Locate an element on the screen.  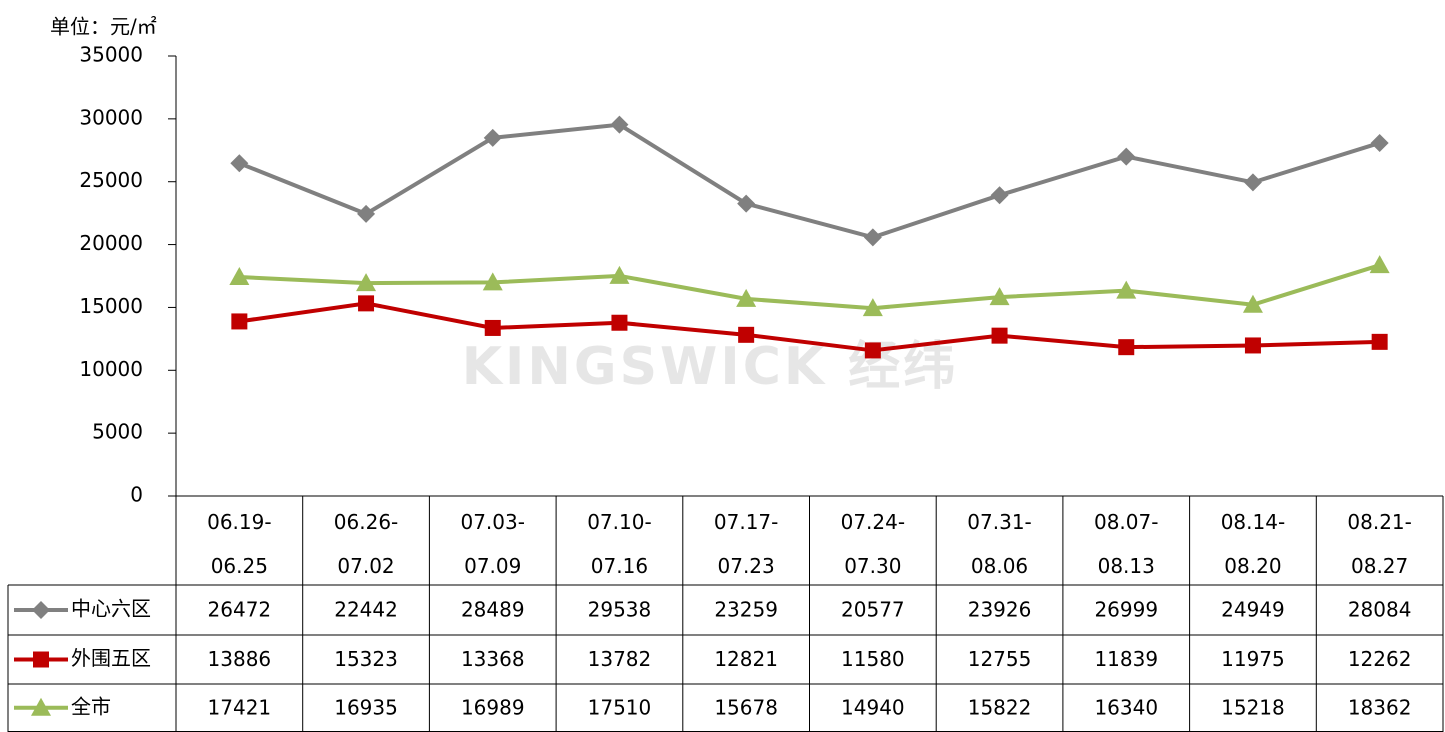
x-tick-label: 07.31-08.06 is located at coordinates (999, 544).